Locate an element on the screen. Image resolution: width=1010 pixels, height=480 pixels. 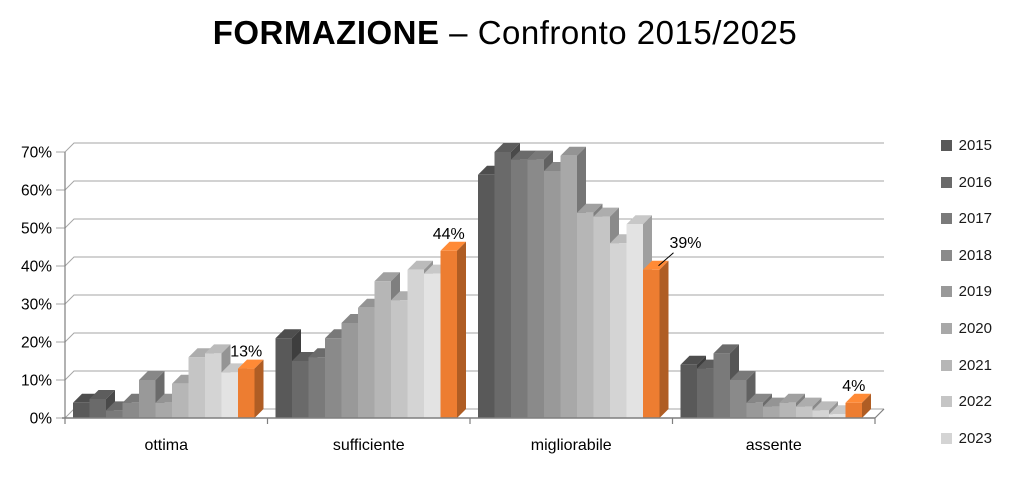
chart-title-rest: – Confronto 2015/2025 is located at coordinates (618, 32).